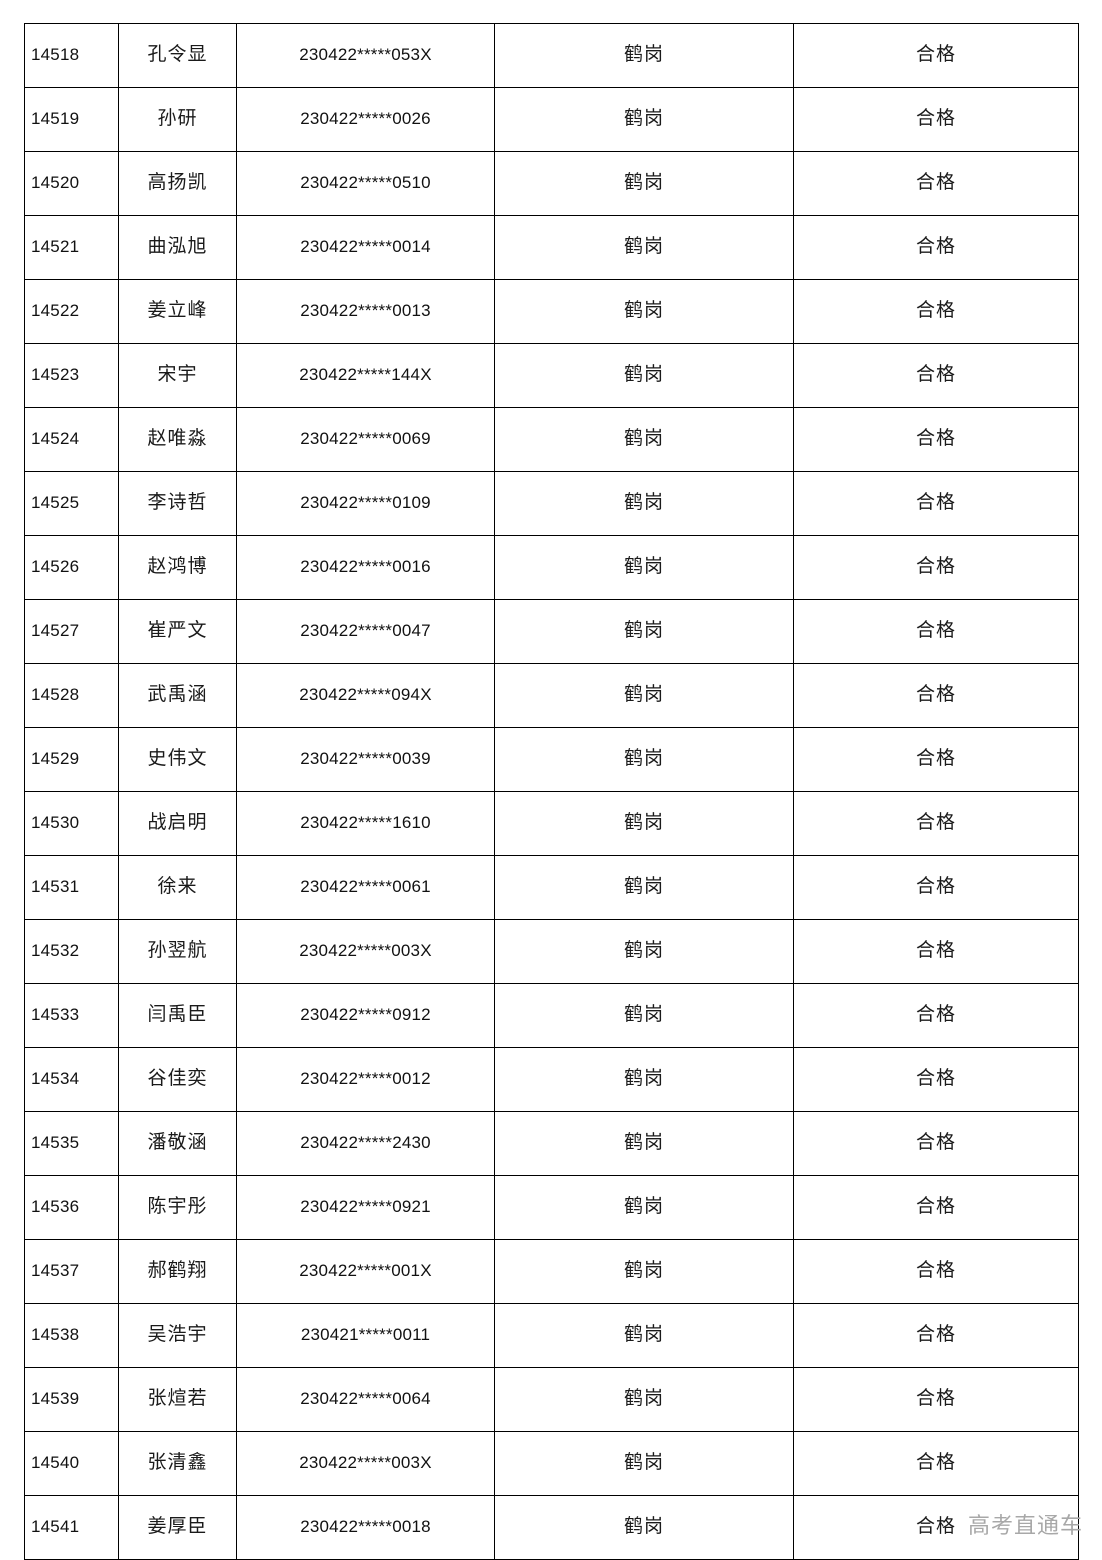 This screenshot has width=1102, height=1560. I want to click on cell-candidate-name: 史伟文, so click(177, 759).